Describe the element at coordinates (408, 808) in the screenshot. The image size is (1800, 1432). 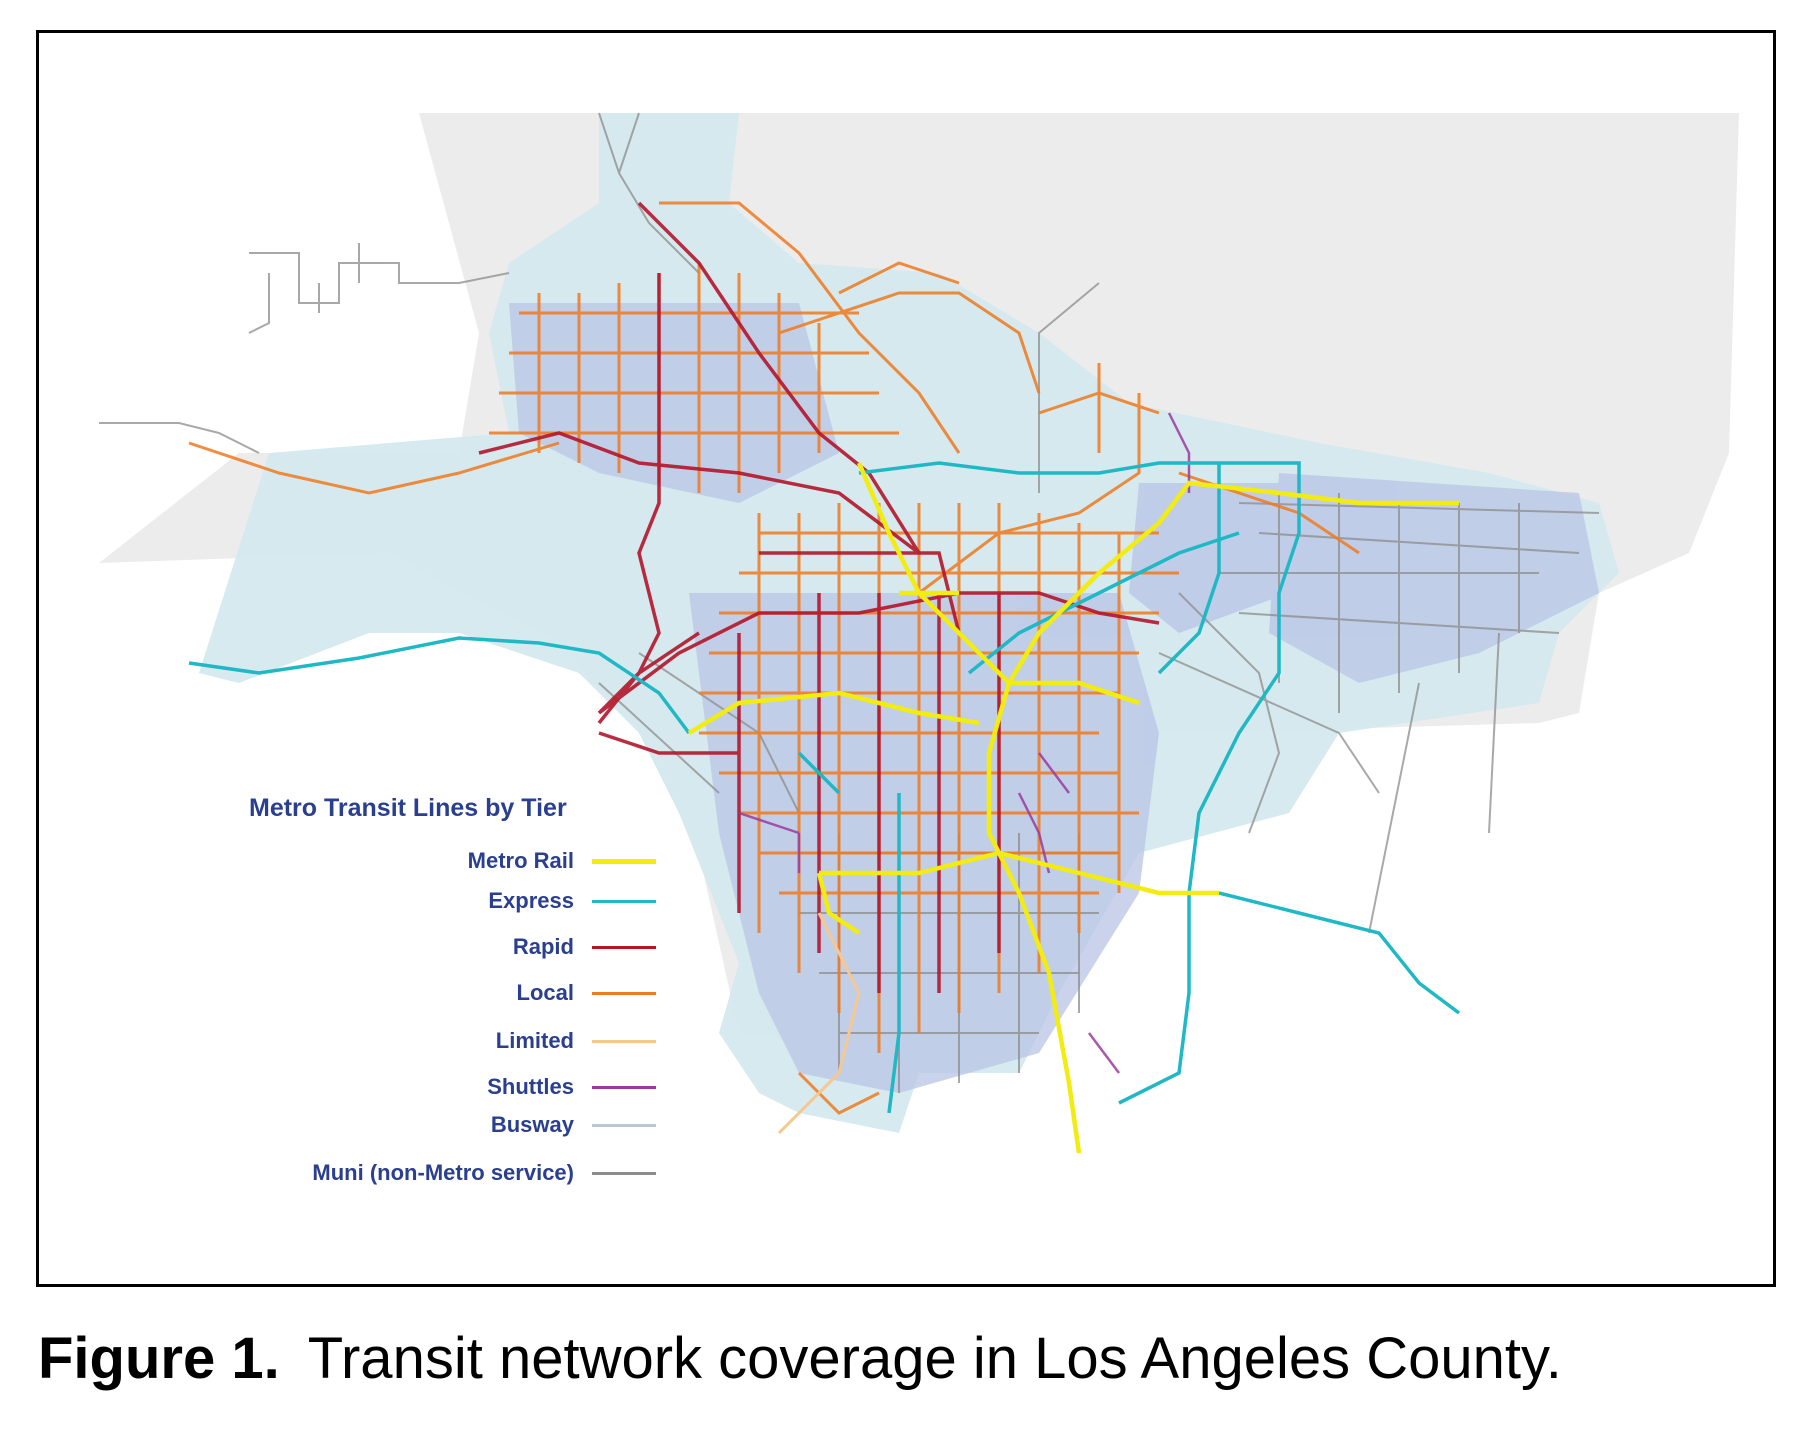
I see `legend-title: Metro Transit Lines by Tier` at that location.